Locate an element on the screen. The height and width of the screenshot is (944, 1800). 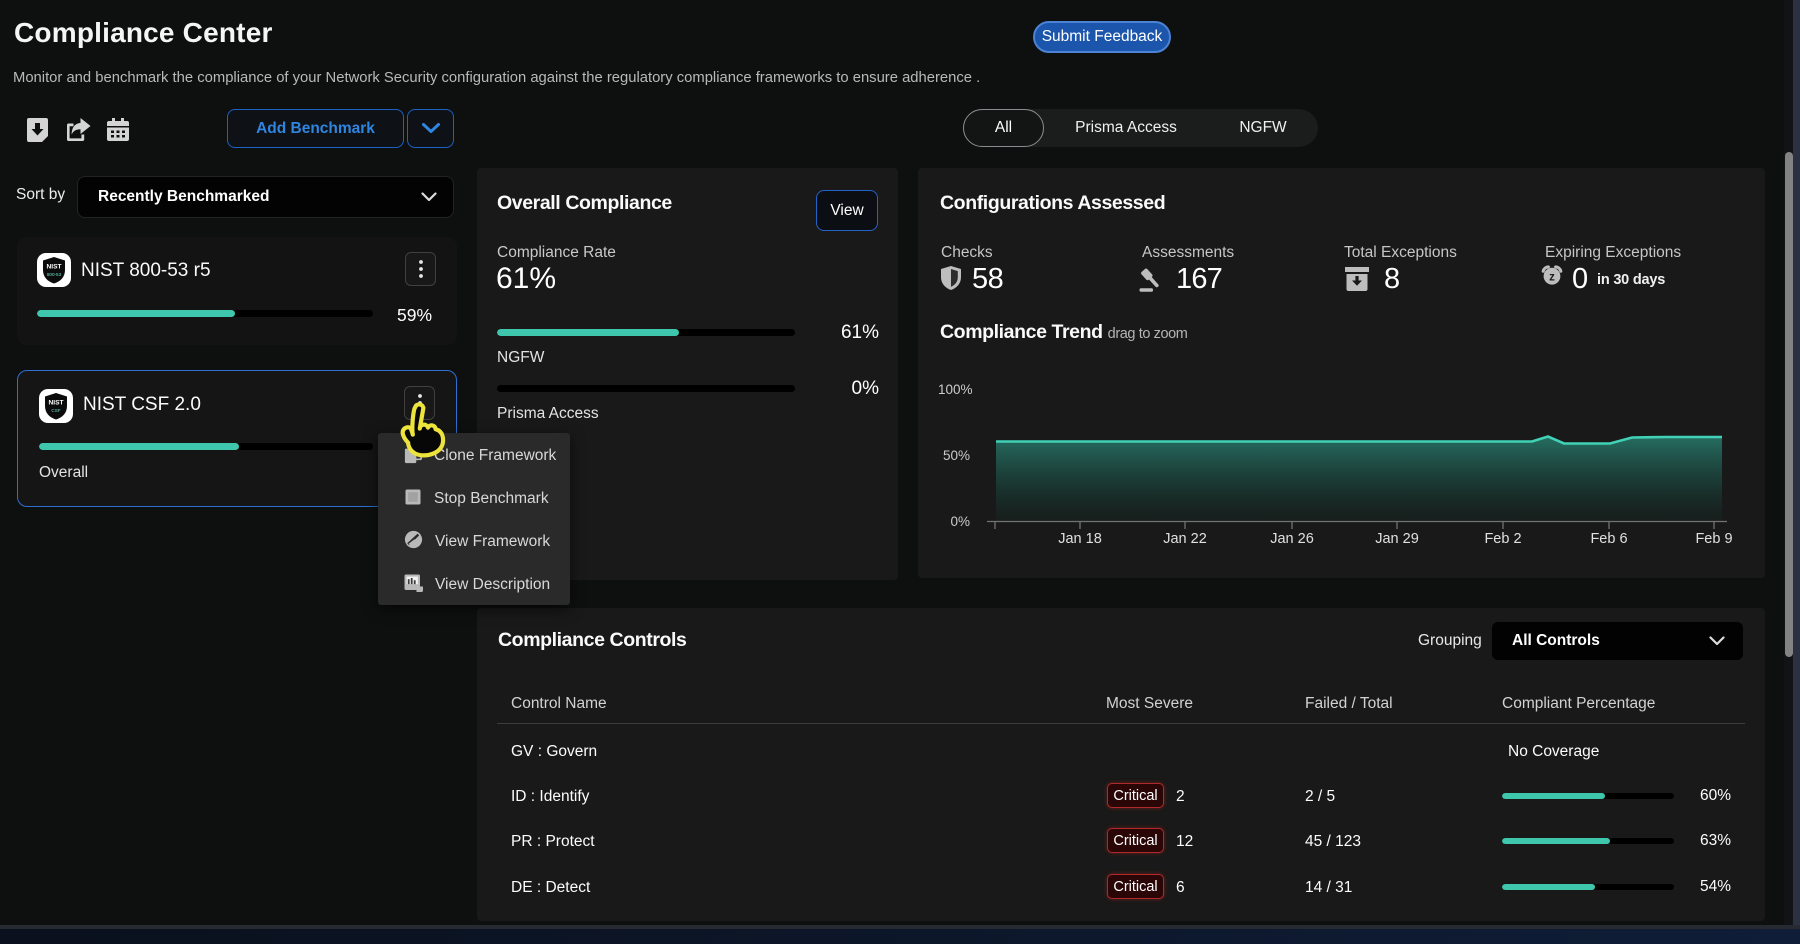
svg-text: z is located at coordinates (1552, 277).